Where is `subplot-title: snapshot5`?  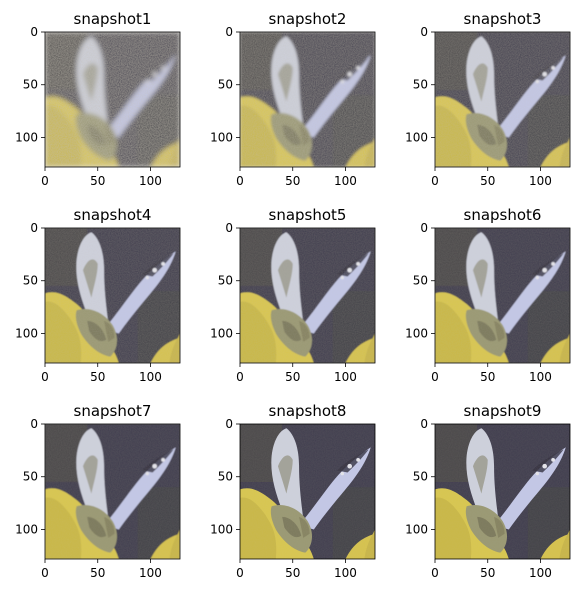
subplot-title: snapshot5 is located at coordinates (308, 215).